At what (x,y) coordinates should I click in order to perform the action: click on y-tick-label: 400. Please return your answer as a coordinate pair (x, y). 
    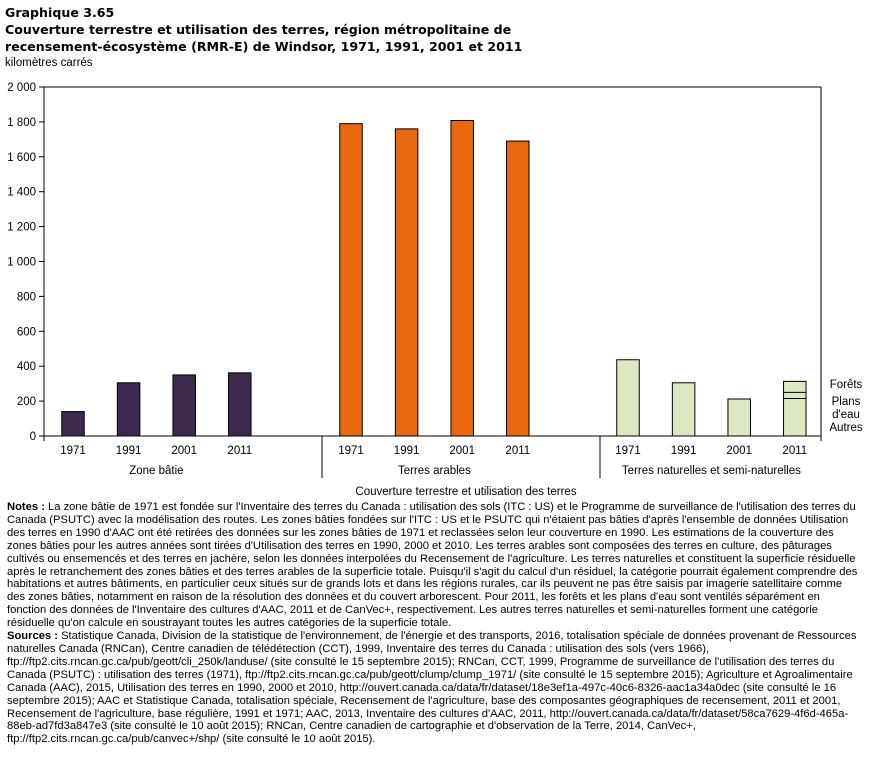
    Looking at the image, I should click on (26, 367).